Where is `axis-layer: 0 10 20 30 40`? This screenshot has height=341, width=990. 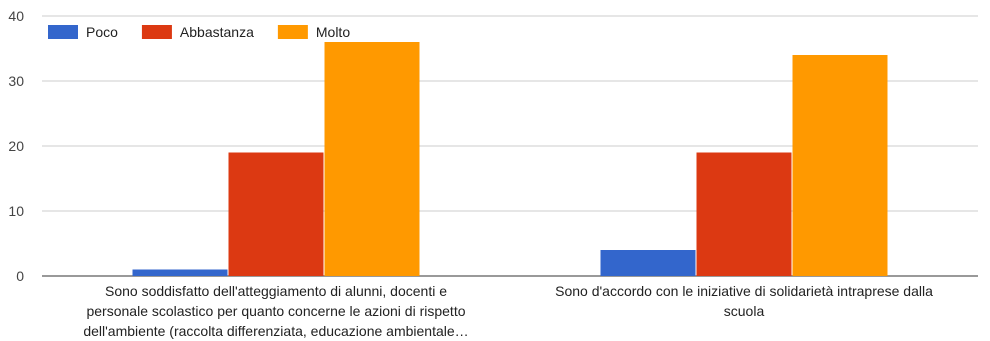 axis-layer: 0 10 20 30 40 is located at coordinates (16, 146).